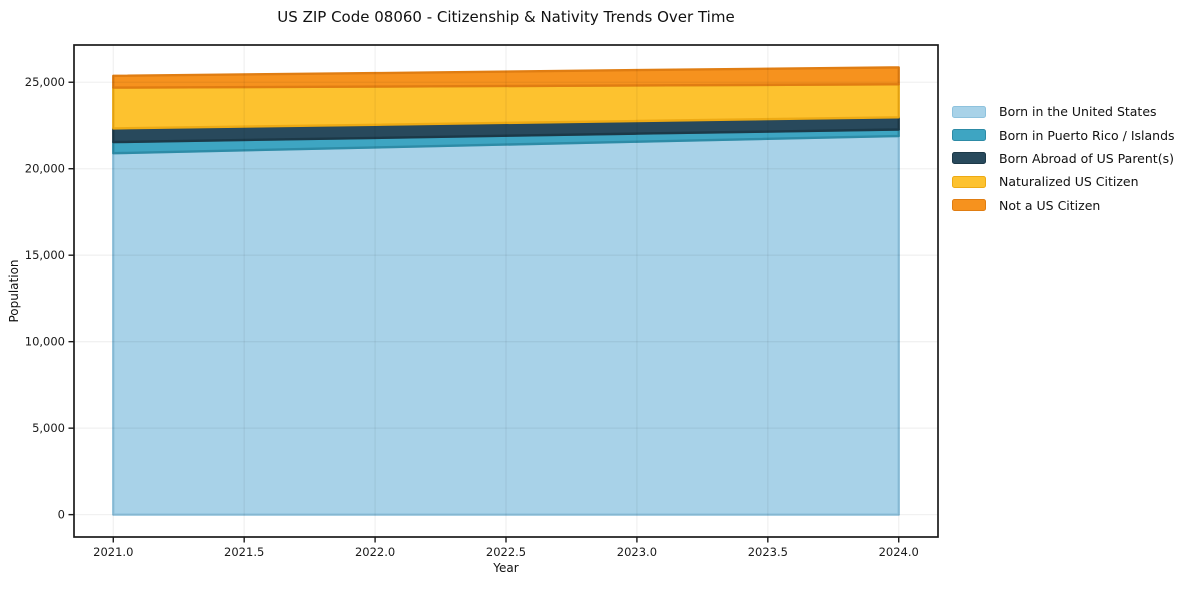  I want to click on legend-item: Not a US Citizen, so click(1063, 205).